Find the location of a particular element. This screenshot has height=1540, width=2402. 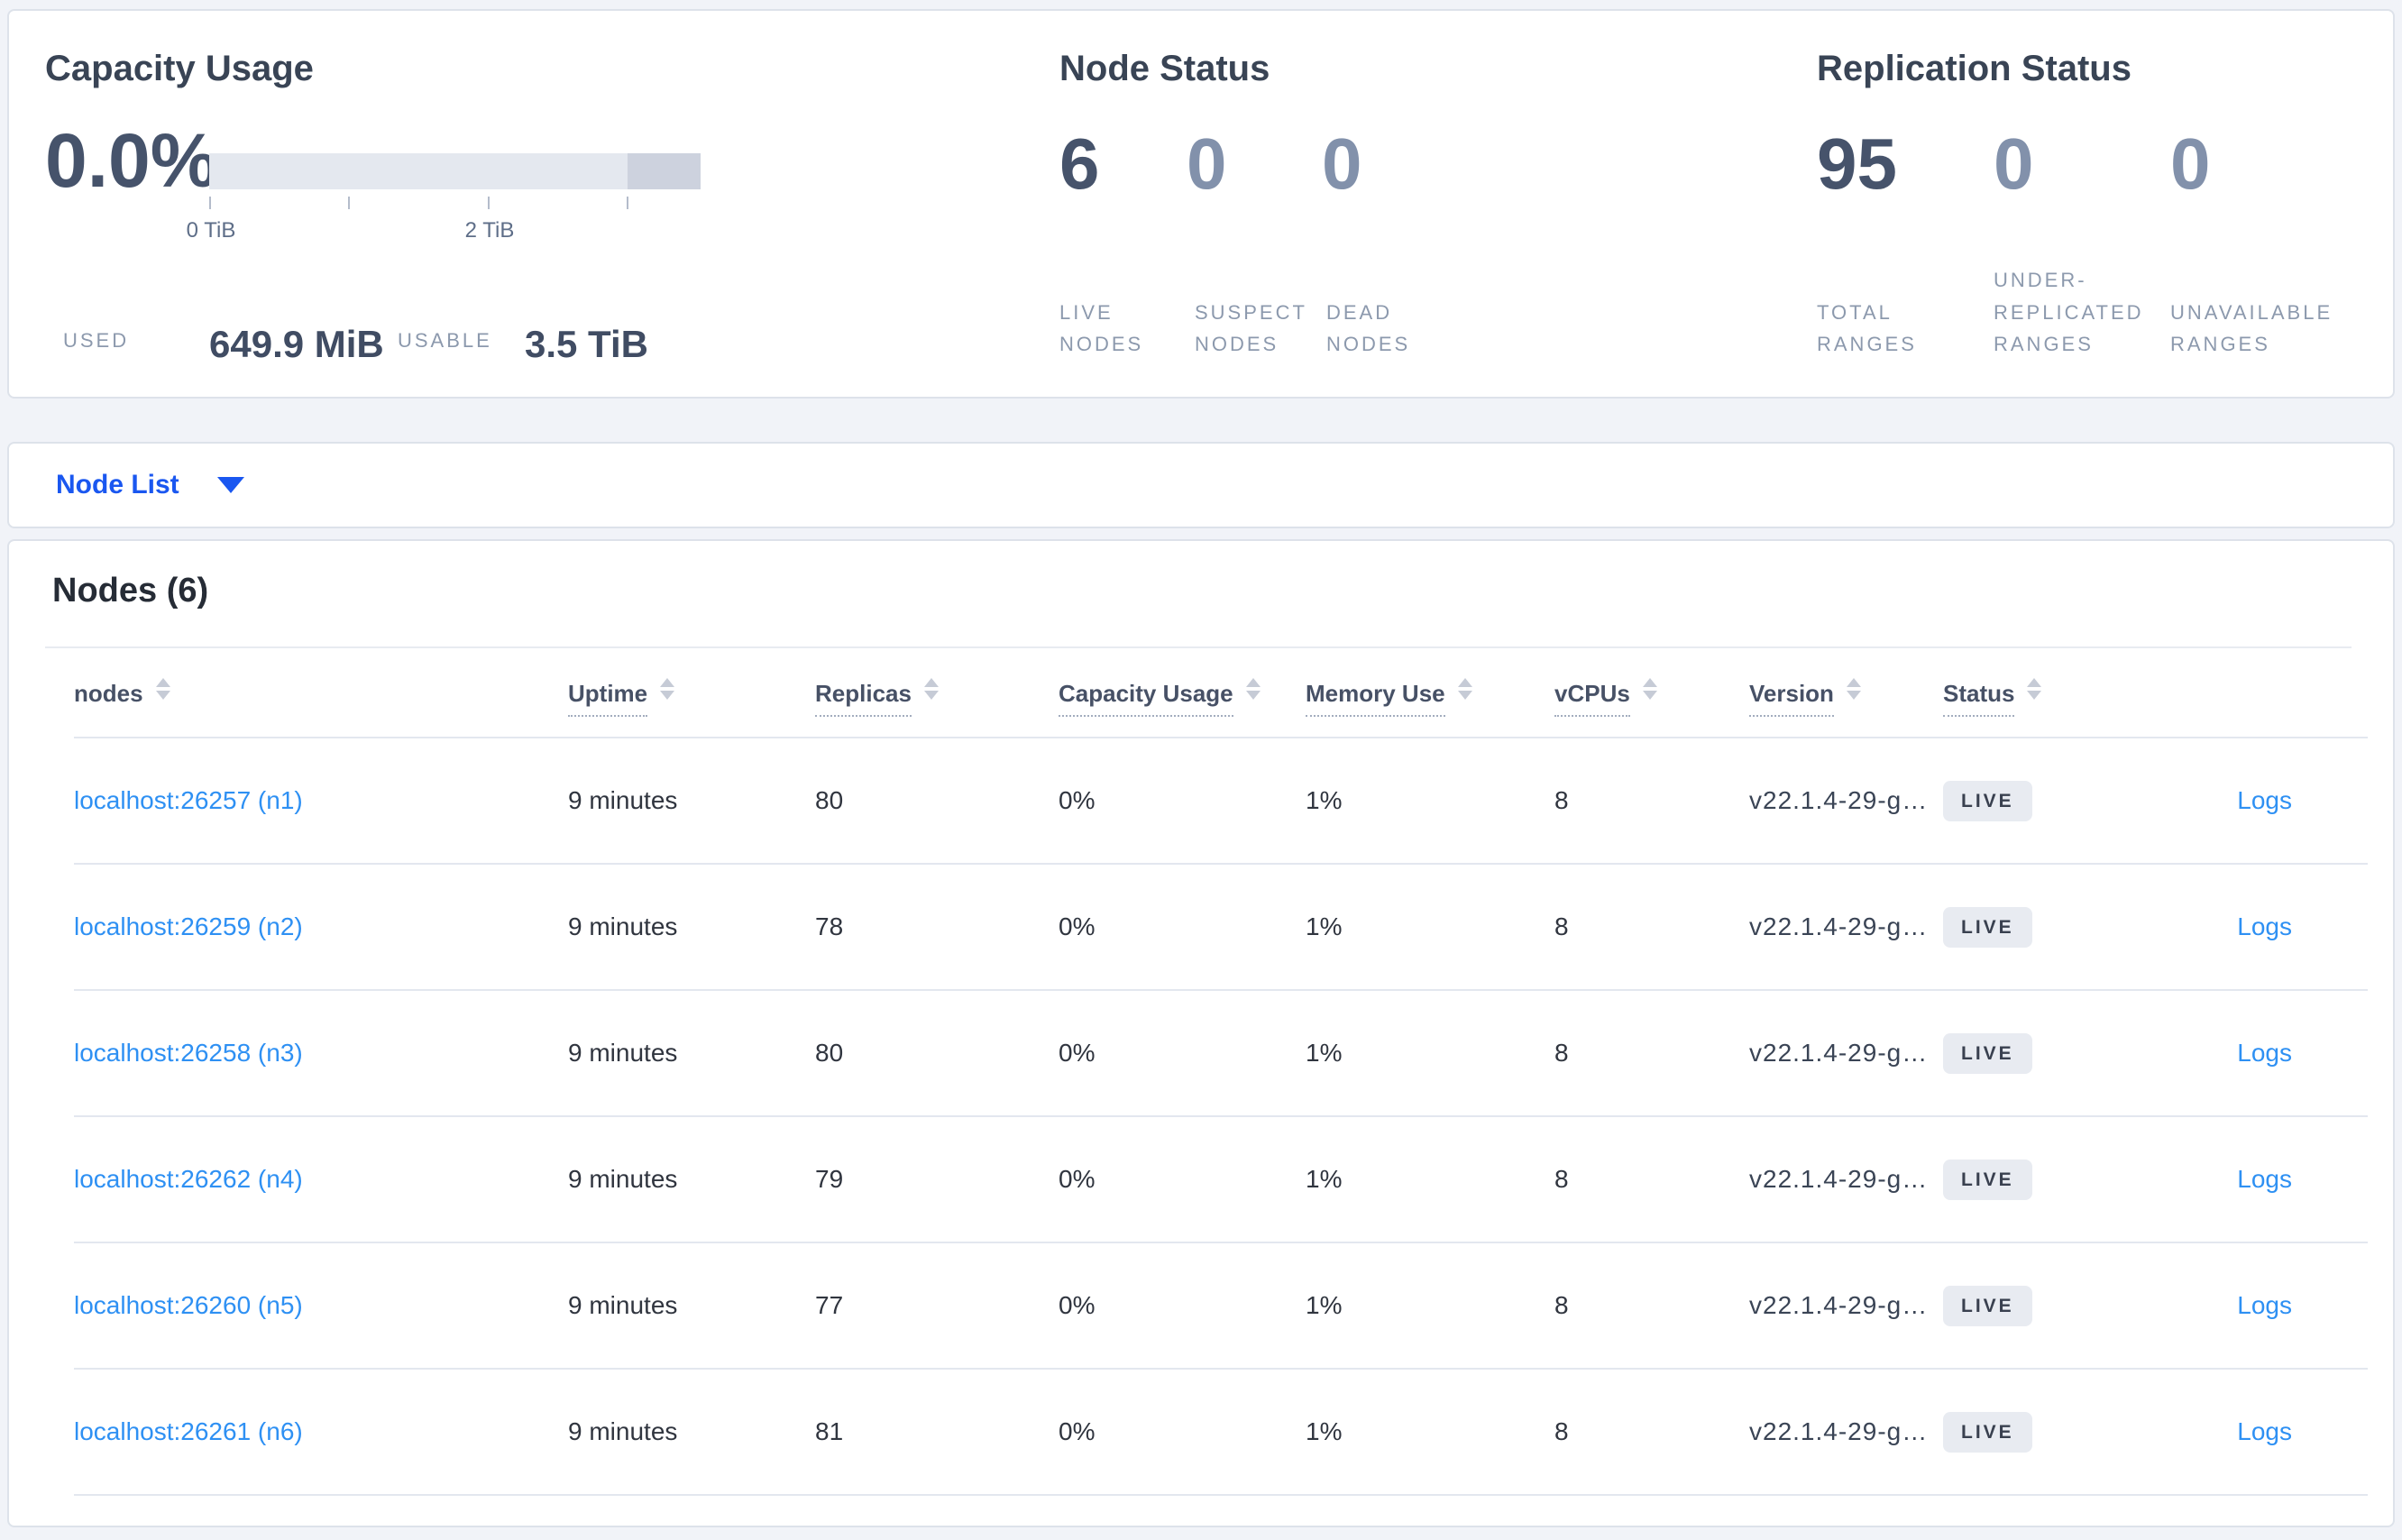

title-divider is located at coordinates (1198, 647).